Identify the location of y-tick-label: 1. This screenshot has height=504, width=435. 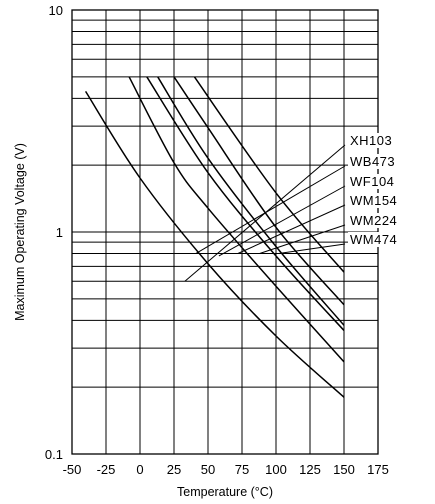
(59, 232).